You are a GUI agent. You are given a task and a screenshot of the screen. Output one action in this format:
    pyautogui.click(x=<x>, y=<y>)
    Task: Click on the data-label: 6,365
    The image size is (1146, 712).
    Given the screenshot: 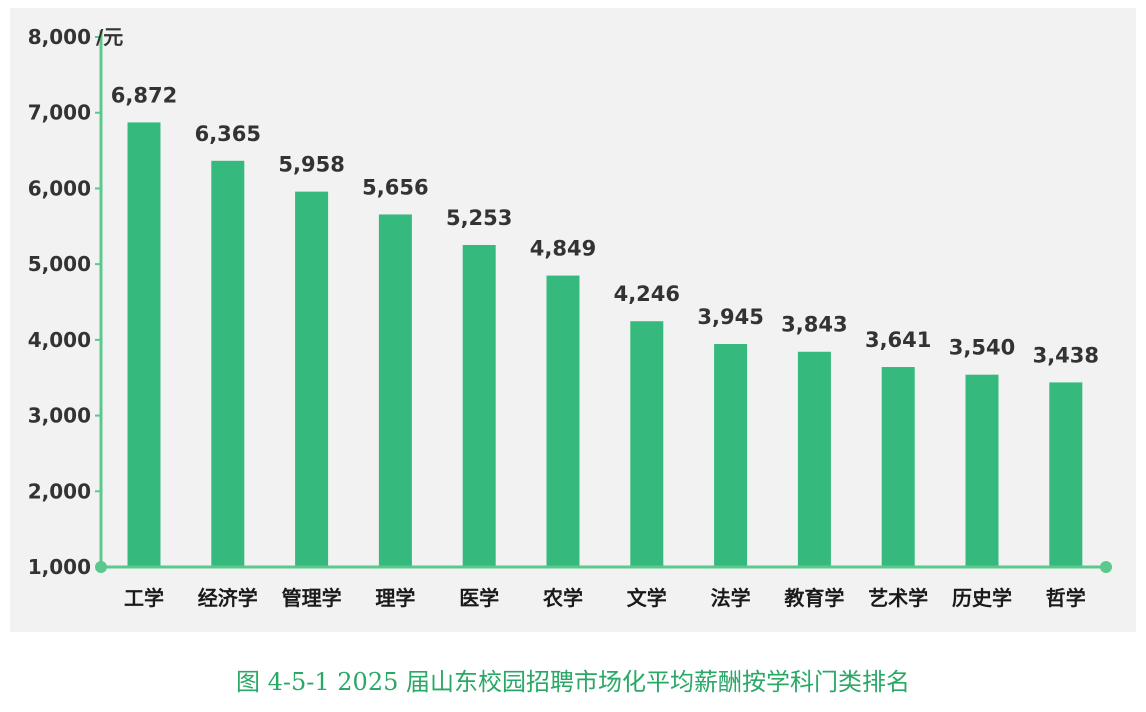 What is the action you would take?
    pyautogui.click(x=228, y=134)
    